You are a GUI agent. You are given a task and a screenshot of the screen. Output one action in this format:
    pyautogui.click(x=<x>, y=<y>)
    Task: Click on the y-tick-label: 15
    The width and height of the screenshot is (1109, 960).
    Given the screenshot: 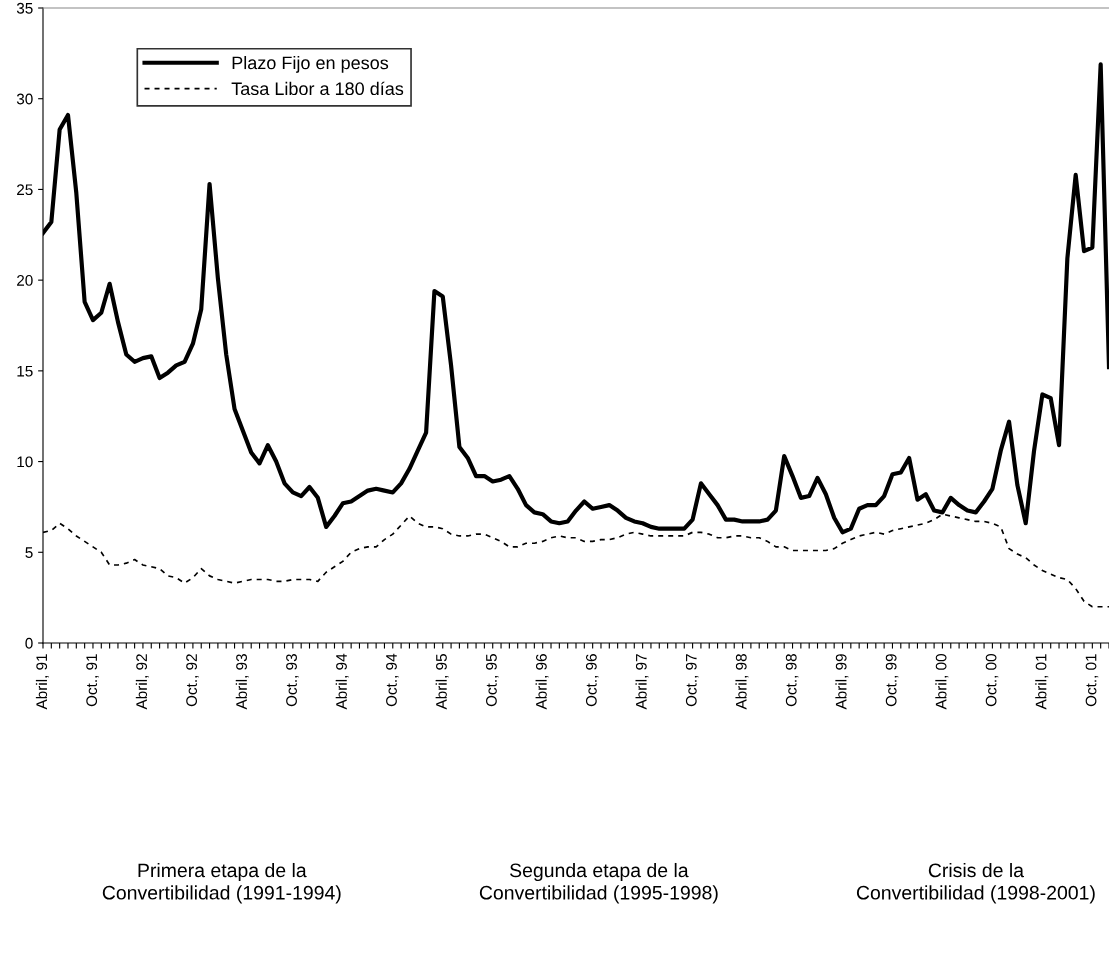 What is the action you would take?
    pyautogui.click(x=25, y=371)
    